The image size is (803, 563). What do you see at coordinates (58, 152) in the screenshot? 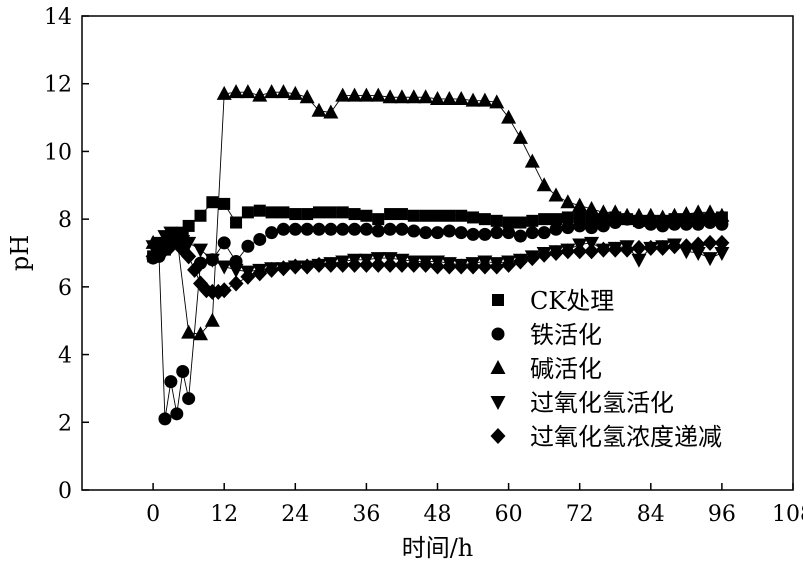
I see `y-tick-label: 10` at bounding box center [58, 152].